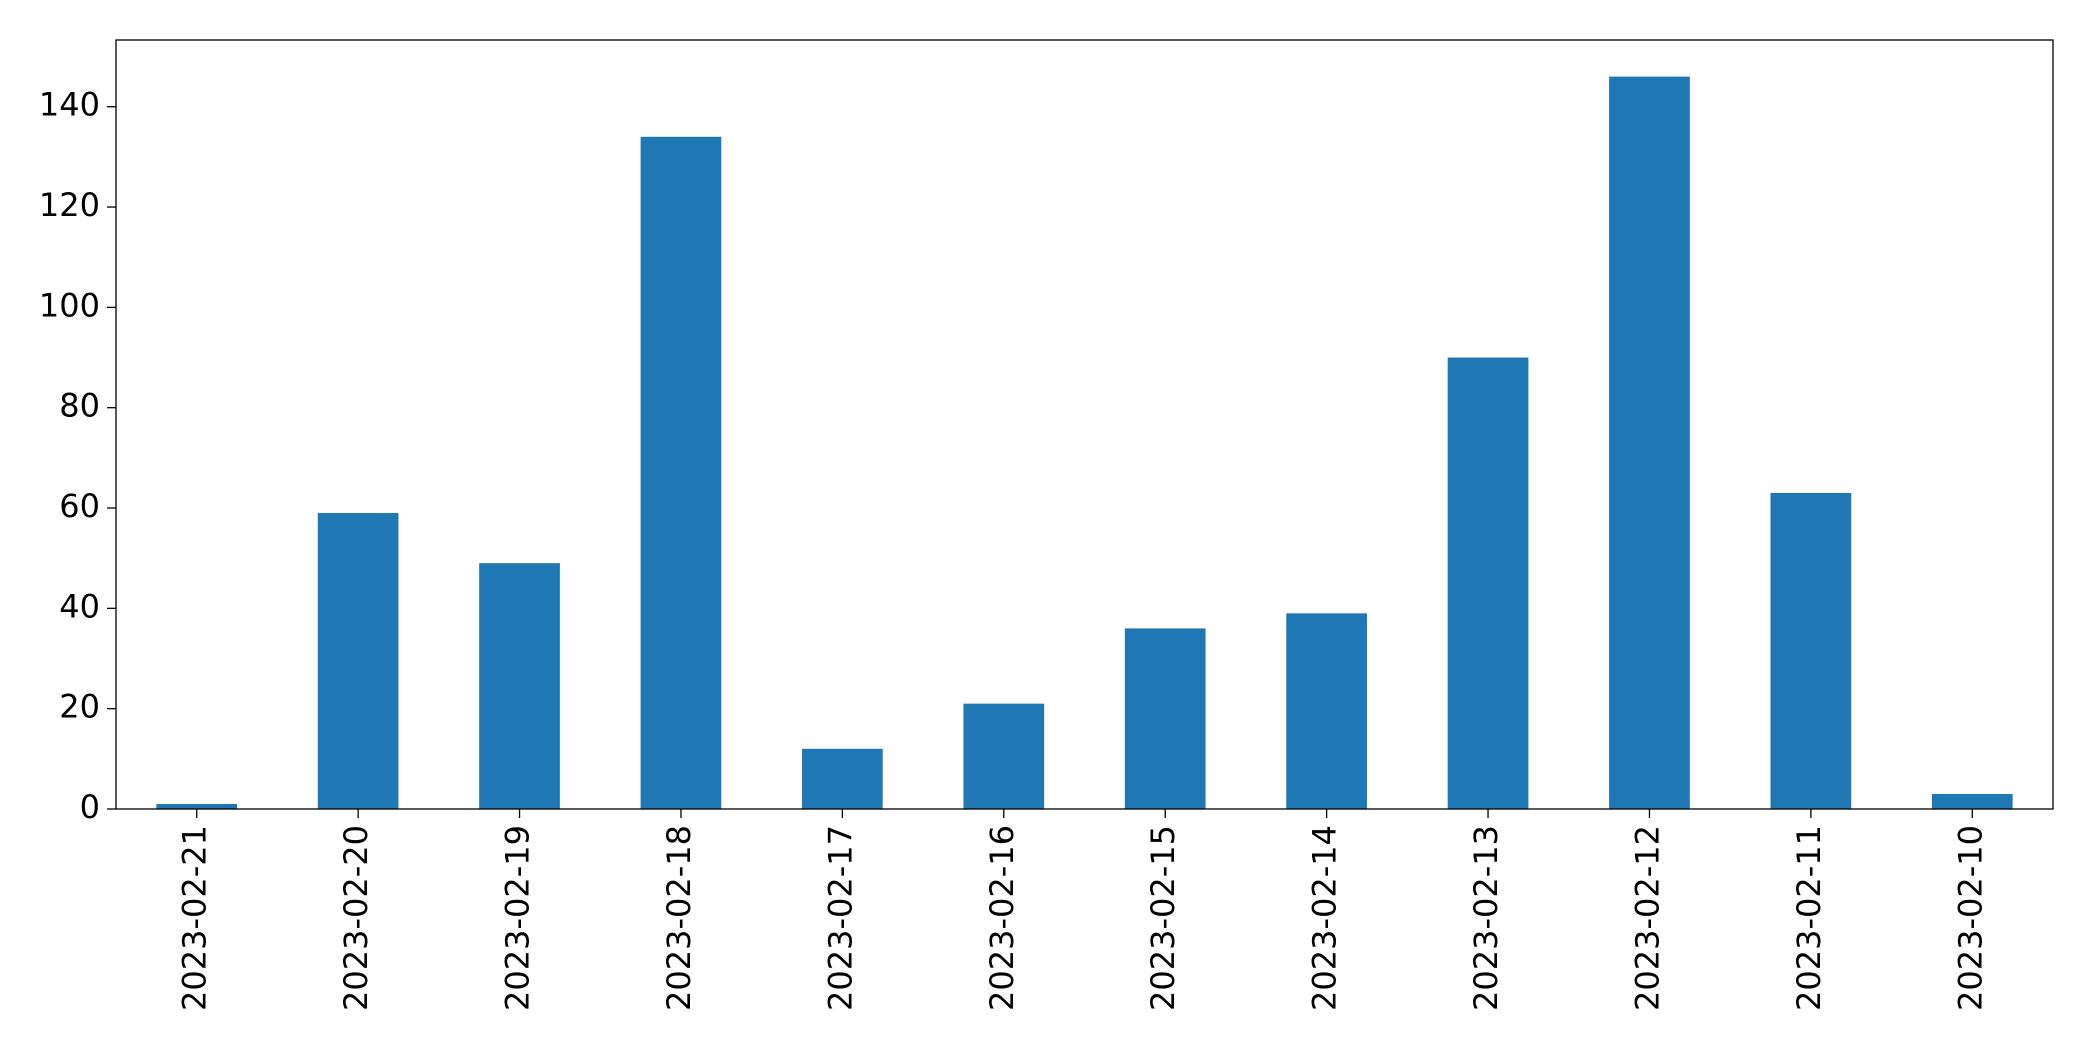 Image resolution: width=2093 pixels, height=1061 pixels. Describe the element at coordinates (195, 918) in the screenshot. I see `x-tick-label: 2023-02-21` at that location.